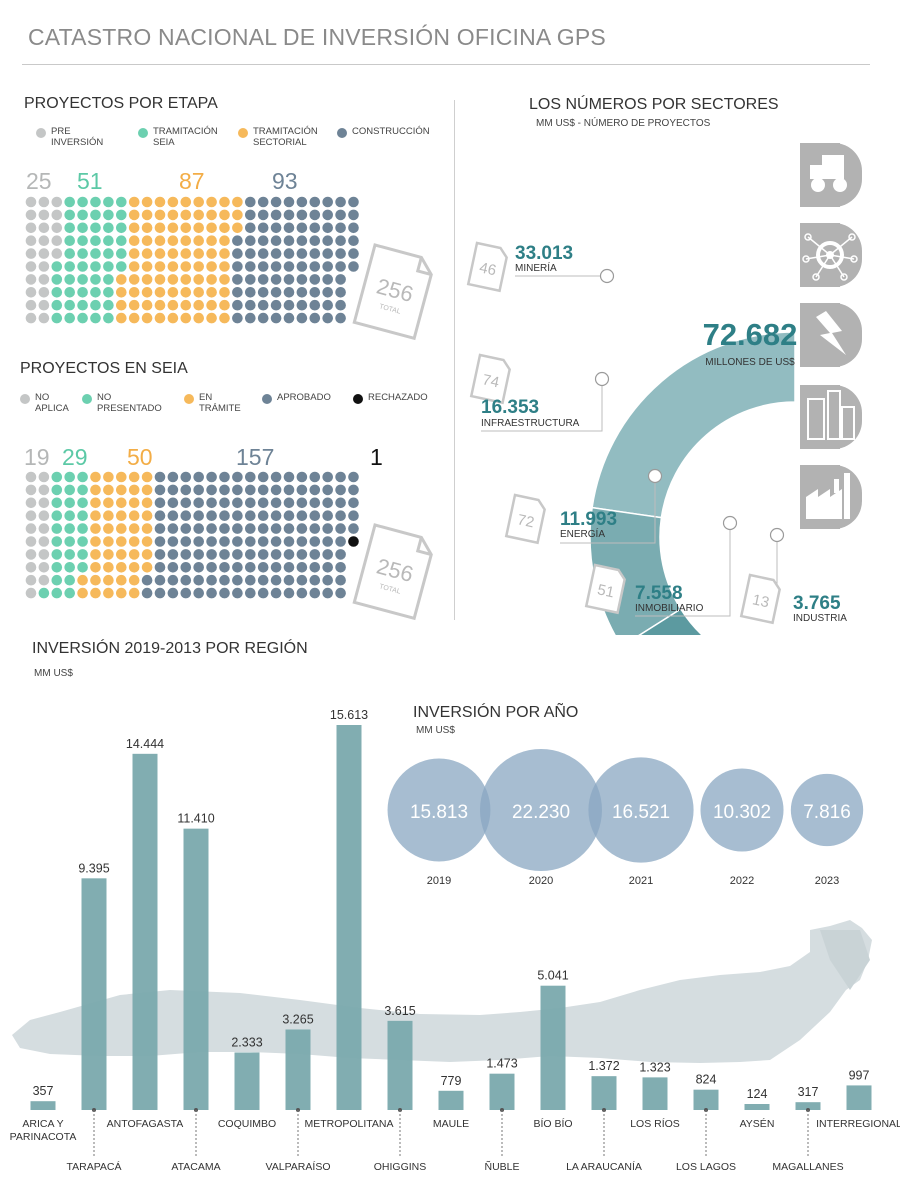  I want to click on sector-value: 11.993, so click(588, 519).